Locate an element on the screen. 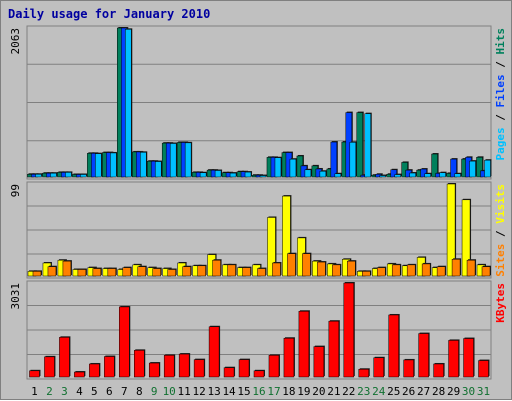 This screenshot has width=512, height=401. day-label: 18 is located at coordinates (288, 391).